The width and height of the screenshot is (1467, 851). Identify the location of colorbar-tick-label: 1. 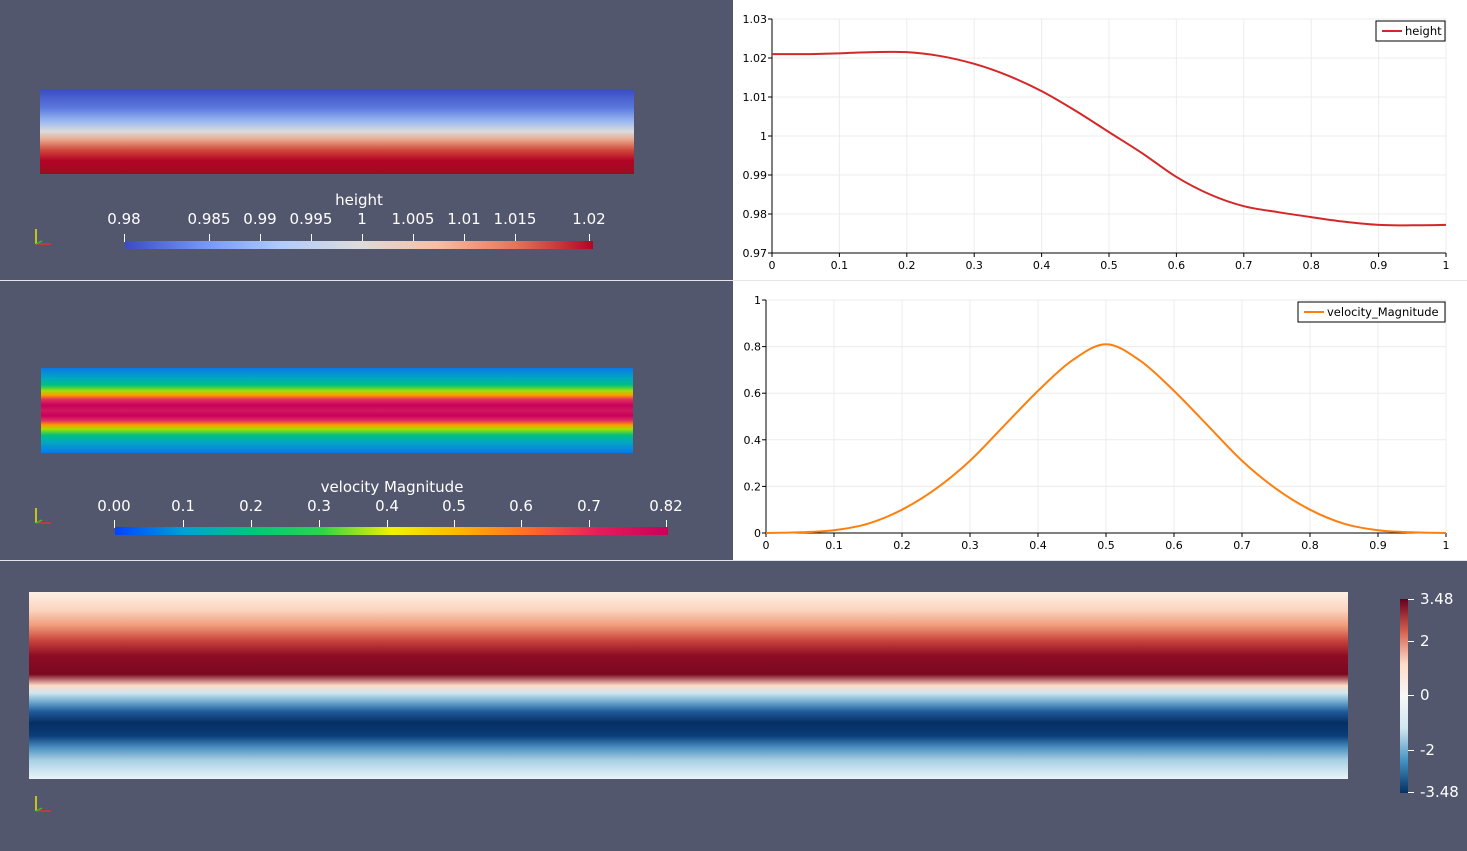
(362, 219).